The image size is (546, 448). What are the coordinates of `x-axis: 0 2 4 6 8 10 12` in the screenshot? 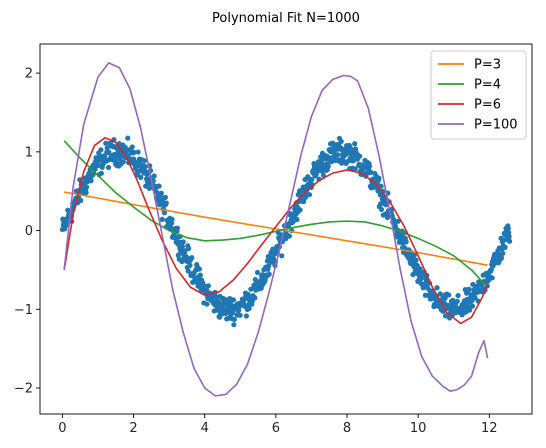 It's located at (278, 425).